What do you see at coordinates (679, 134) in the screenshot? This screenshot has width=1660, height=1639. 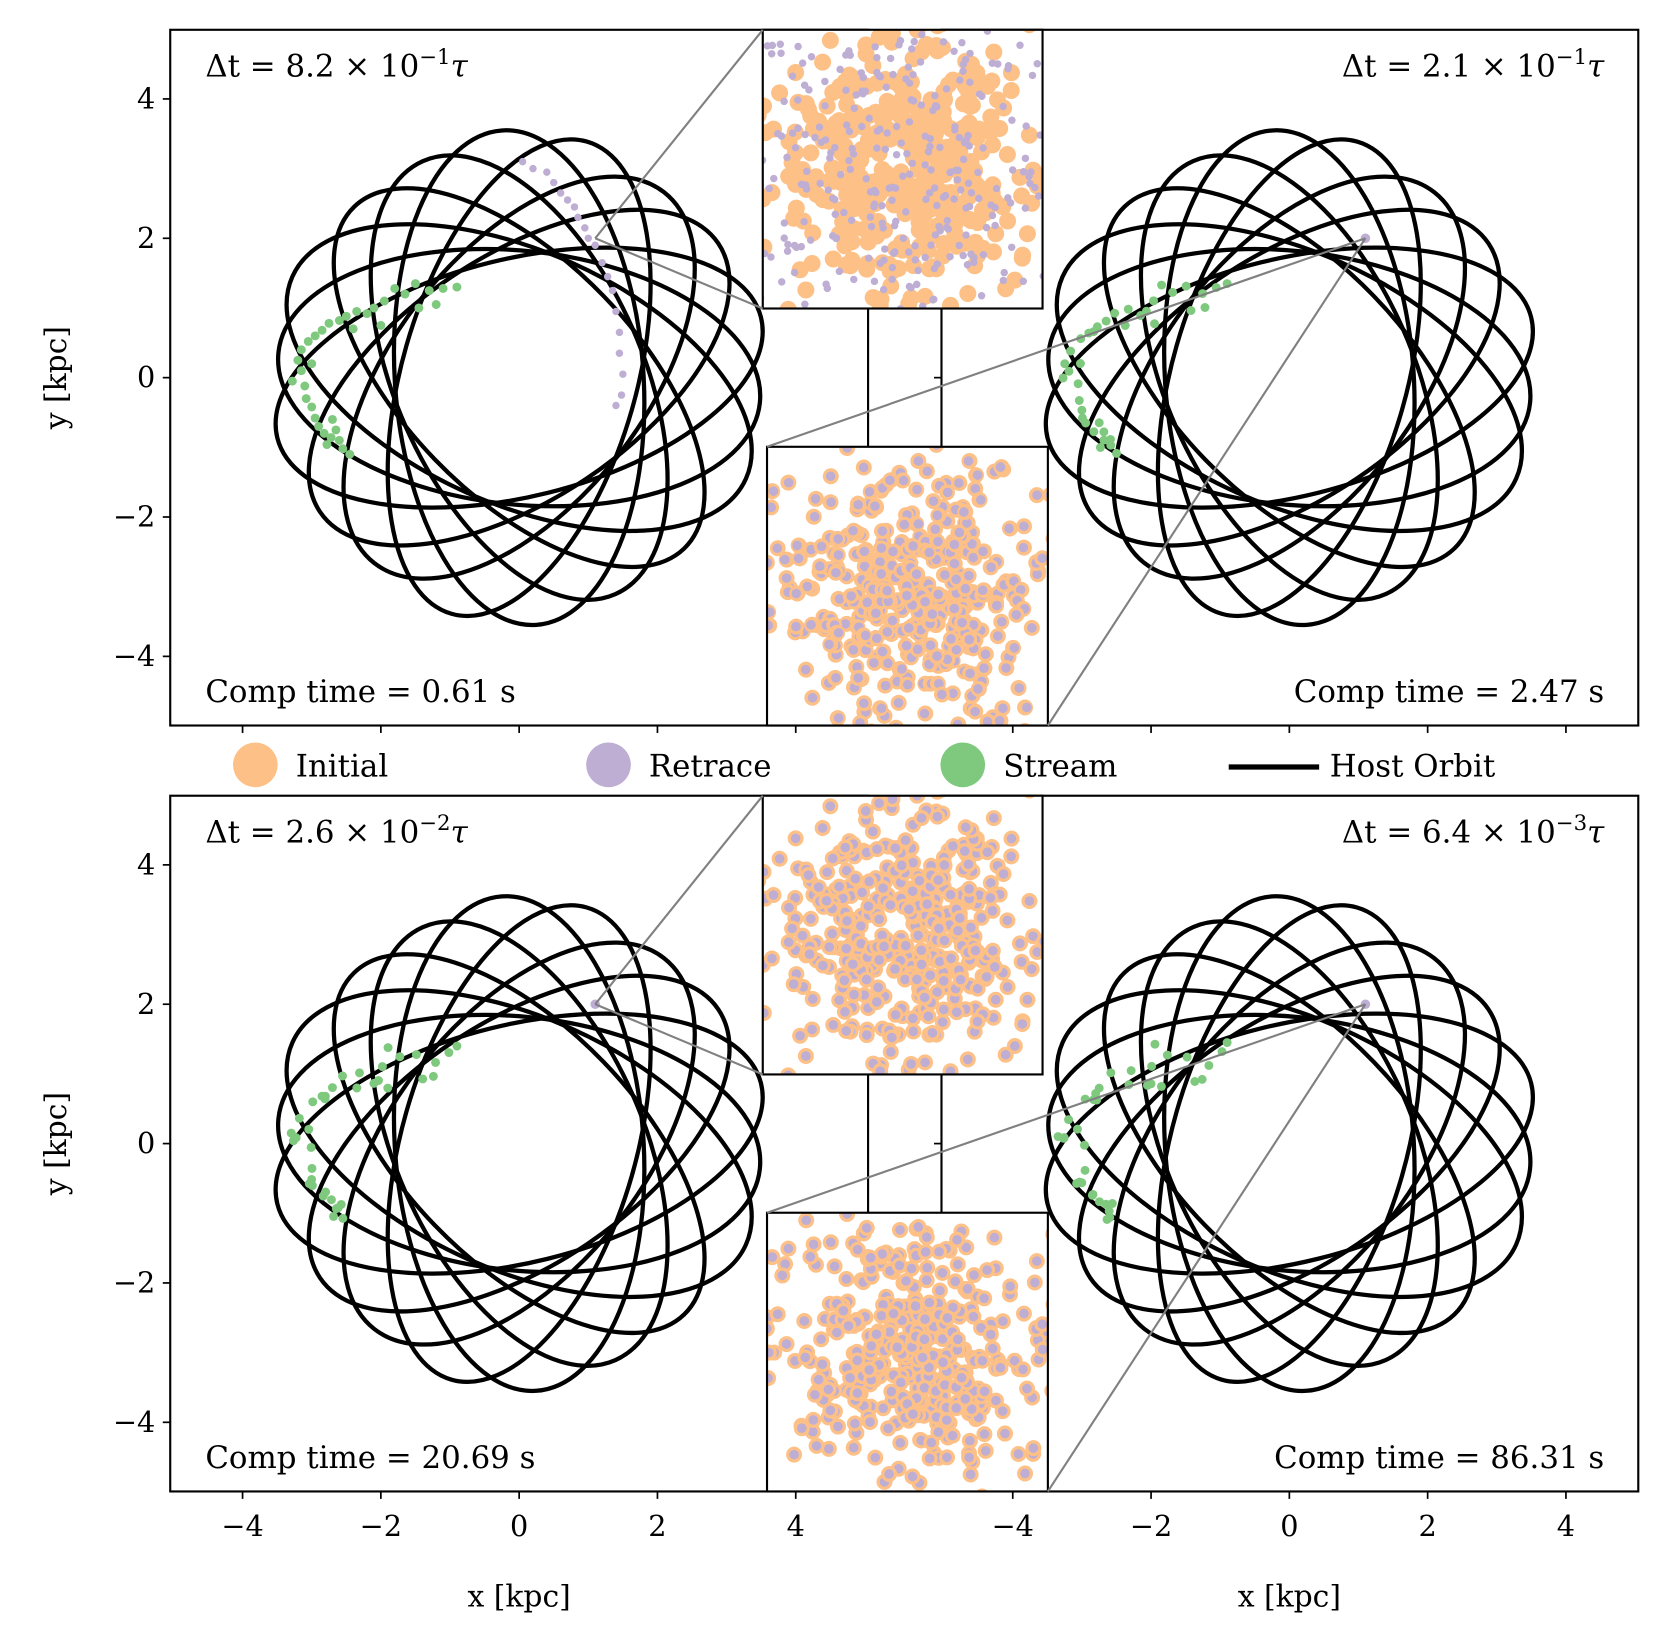 I see `inset-connector` at bounding box center [679, 134].